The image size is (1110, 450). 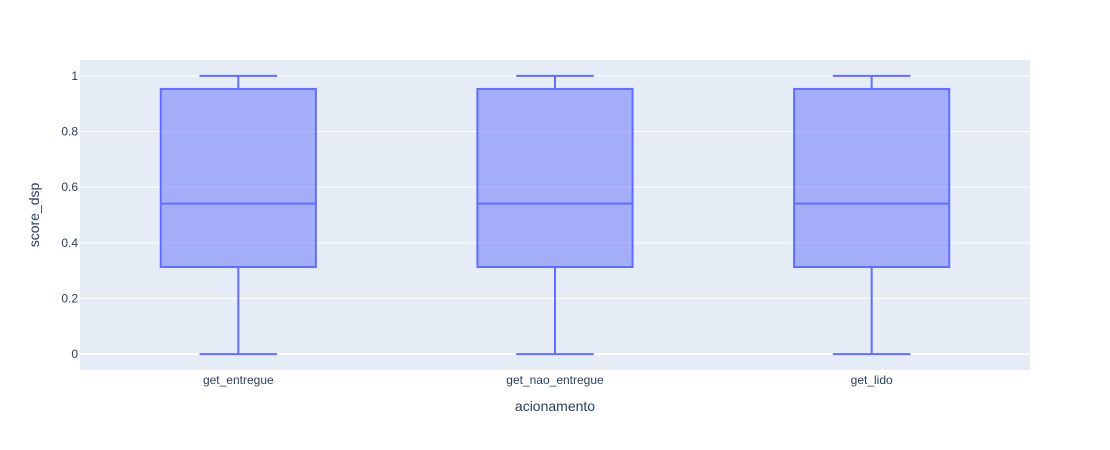 I want to click on y-tick-label: 1, so click(x=74, y=76).